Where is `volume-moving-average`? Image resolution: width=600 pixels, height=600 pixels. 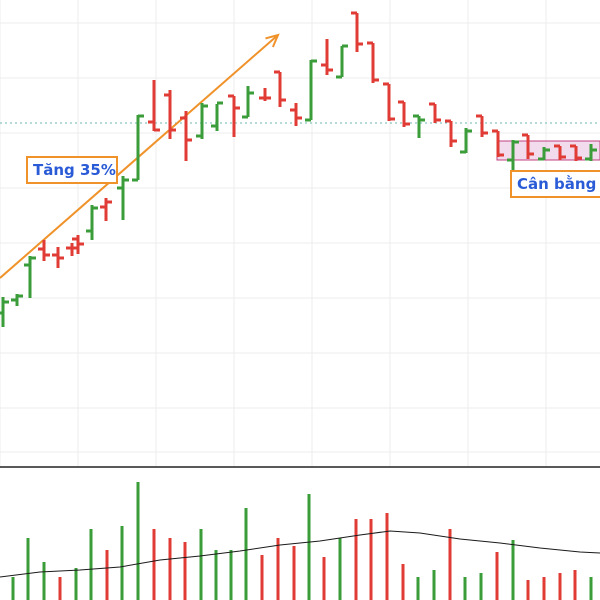
volume-moving-average is located at coordinates (300, 554).